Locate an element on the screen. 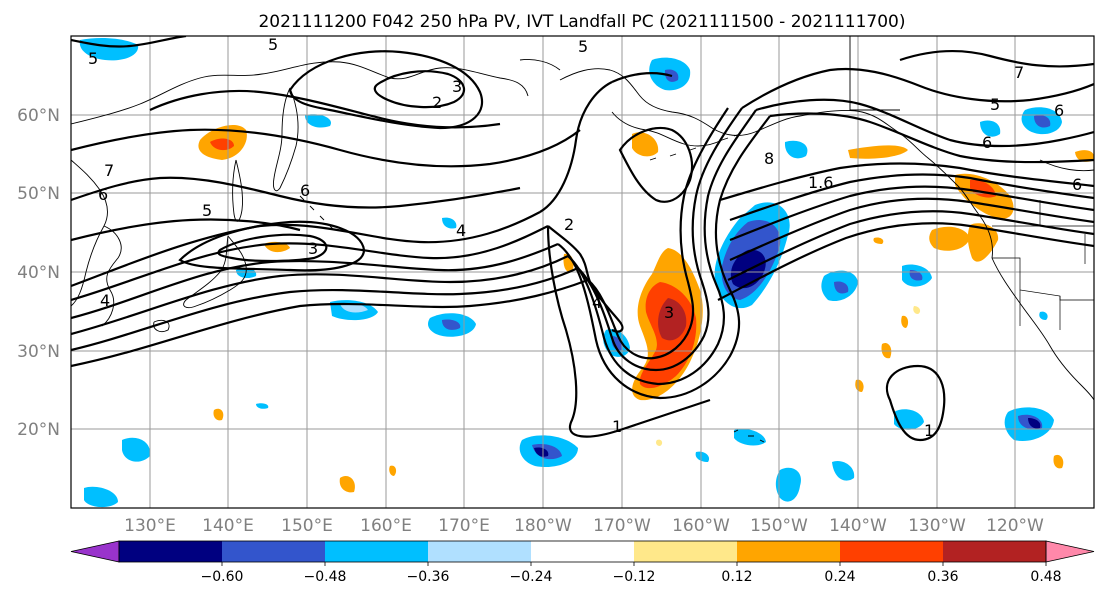 This screenshot has height=601, width=1105. colorbar-tick-label: −0.48 is located at coordinates (325, 577).